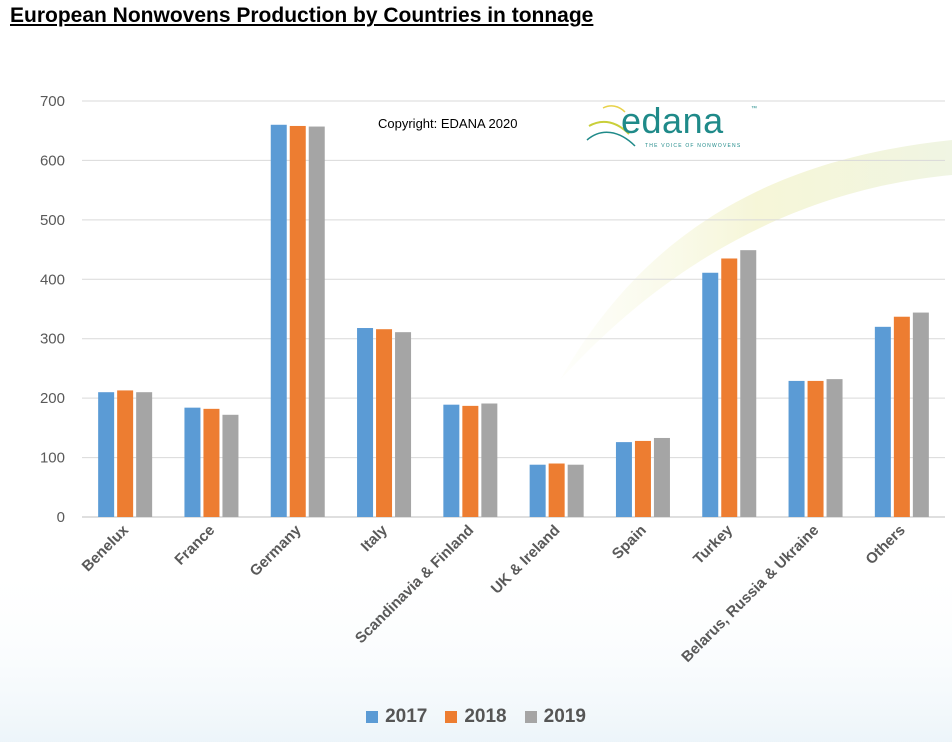  I want to click on legend-item-2019: 2019, so click(555, 717).